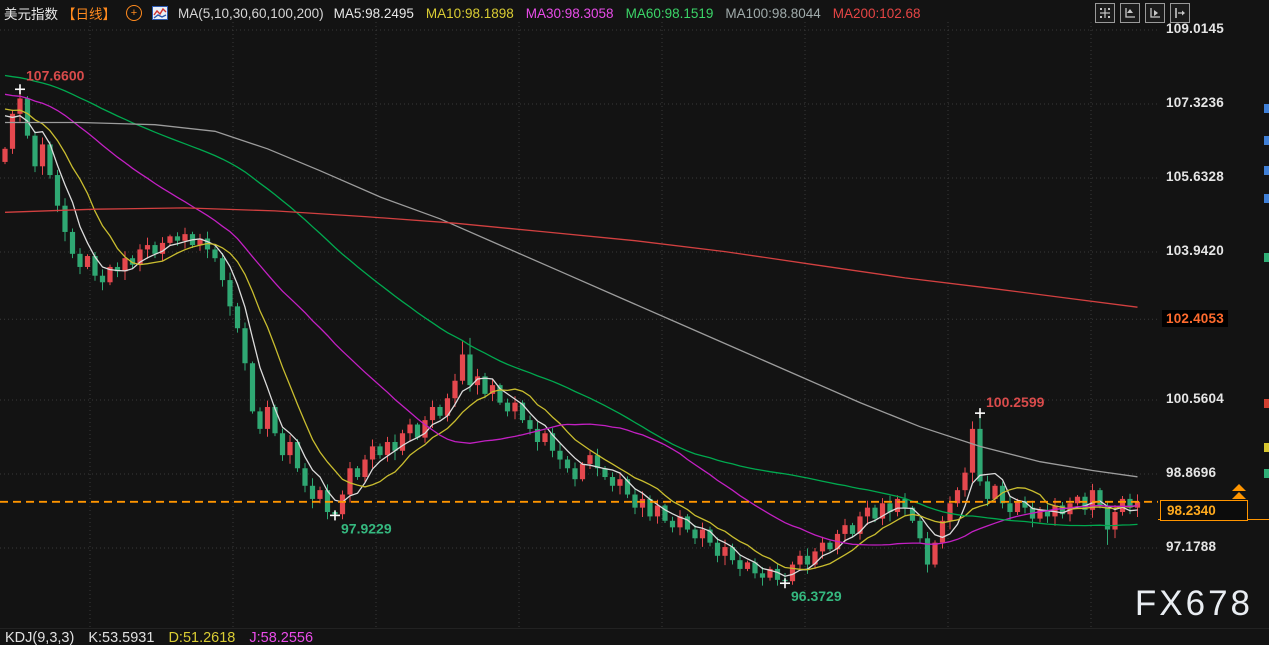 The image size is (1269, 645). I want to click on kdj-indicator-readout: KDJ(9,3,3) K:53.5931 D:51.2618 J:58.2556, so click(159, 637).